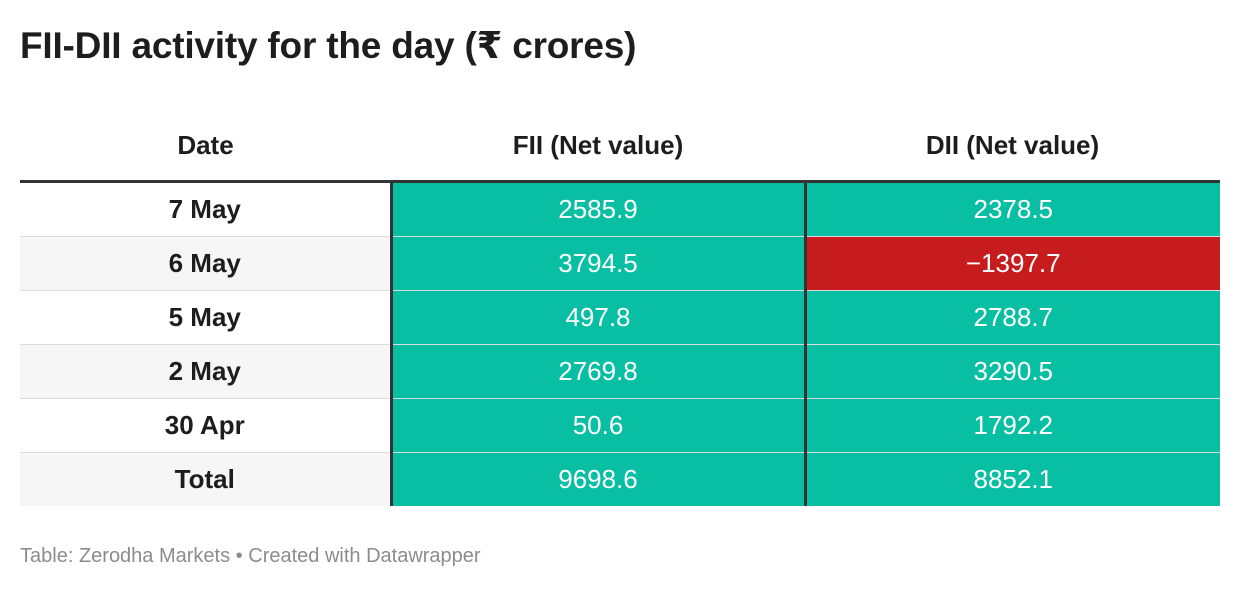  I want to click on table-row: Total 9698.6 8852.1, so click(620, 479).